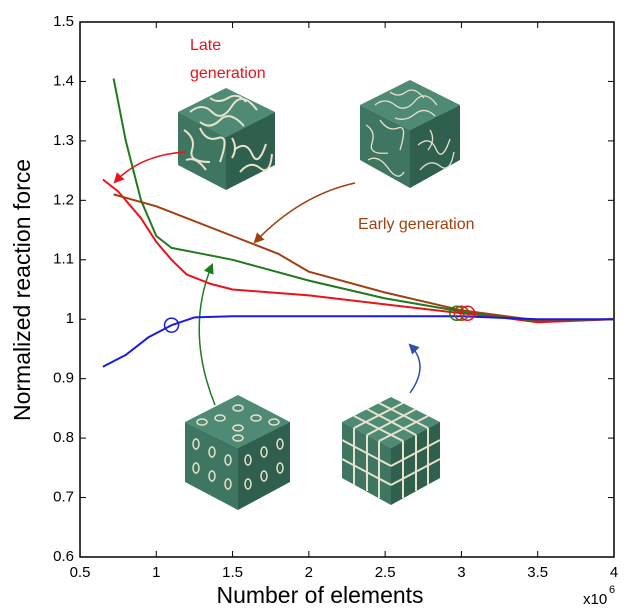  Describe the element at coordinates (228, 73) in the screenshot. I see `annotation: generation` at that location.